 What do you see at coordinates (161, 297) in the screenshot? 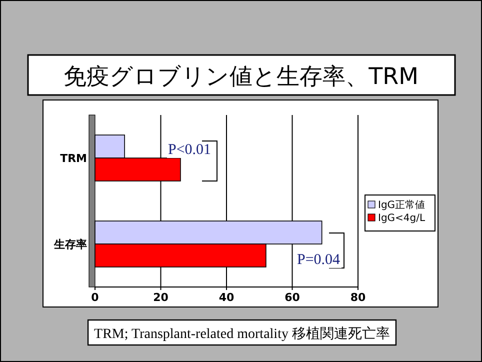
I see `x-tick-label: 20` at bounding box center [161, 297].